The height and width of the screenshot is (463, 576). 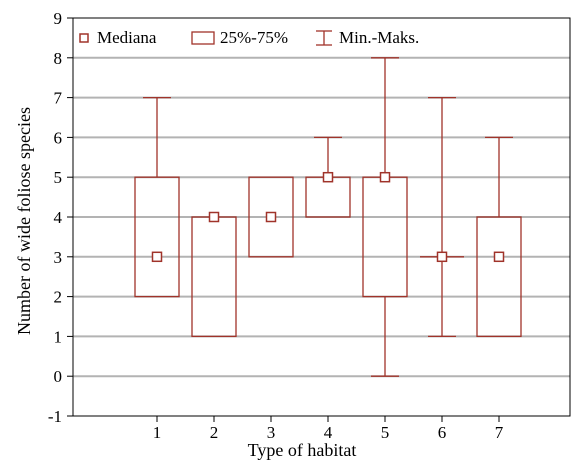 What do you see at coordinates (58, 137) in the screenshot?
I see `y-tick-label: 6` at bounding box center [58, 137].